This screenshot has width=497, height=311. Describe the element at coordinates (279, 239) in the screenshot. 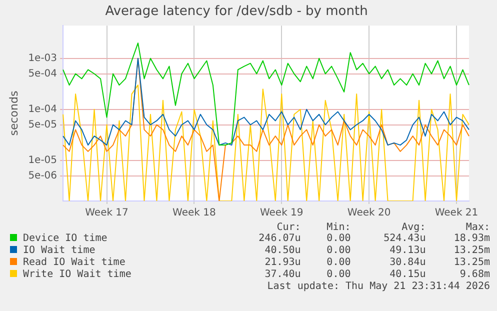

I see `text: 246.07u` at that location.